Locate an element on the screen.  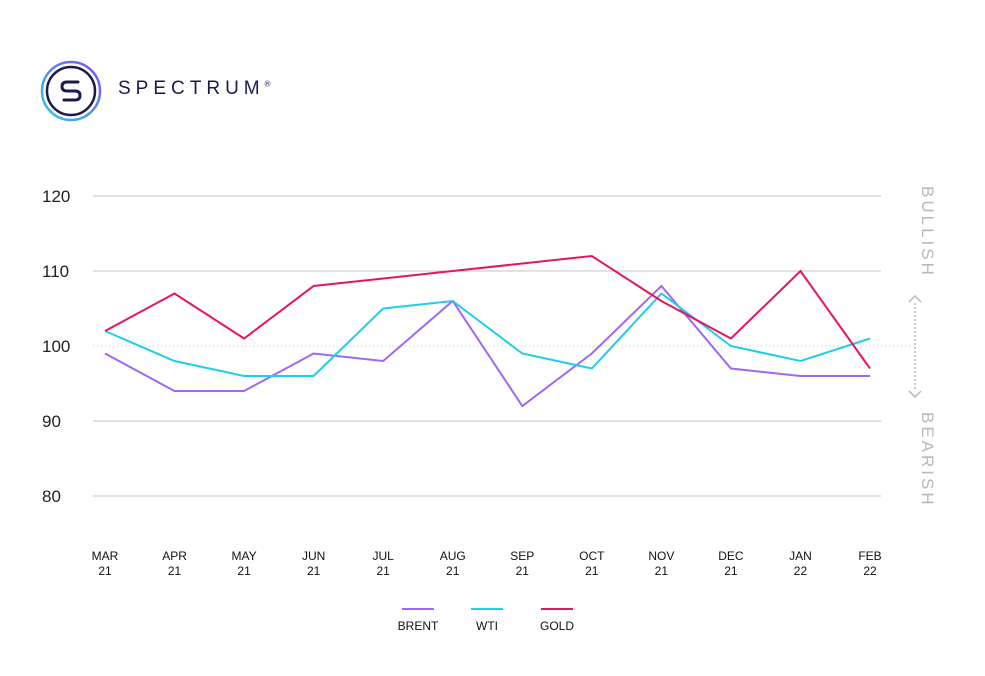
legend-label-wti: WTI is located at coordinates (487, 626).